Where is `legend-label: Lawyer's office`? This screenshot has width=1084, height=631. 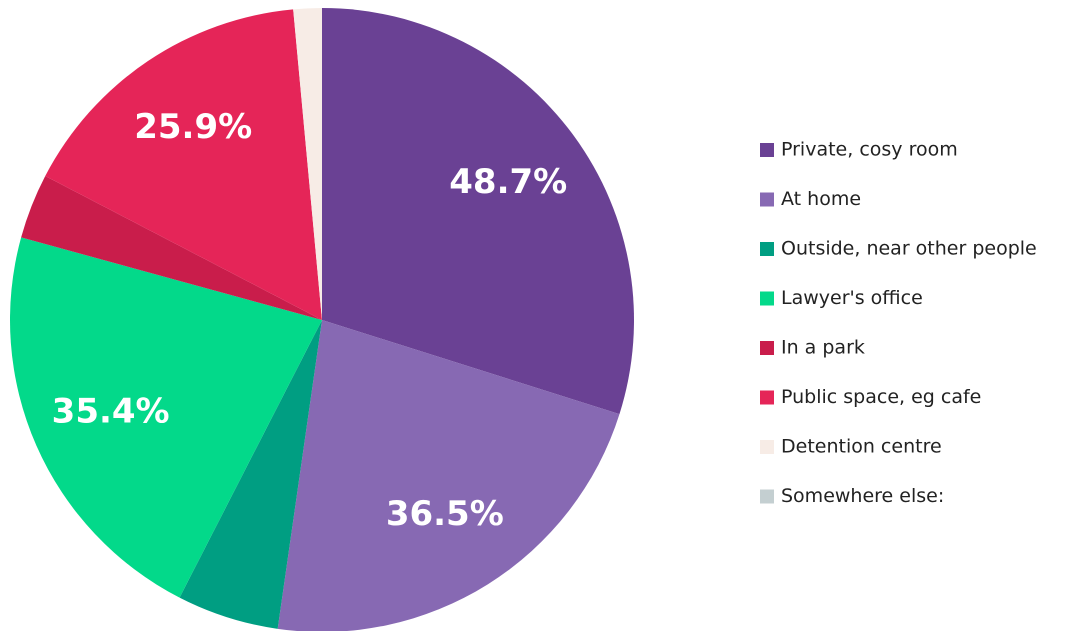
legend-label: Lawyer's office is located at coordinates (852, 298).